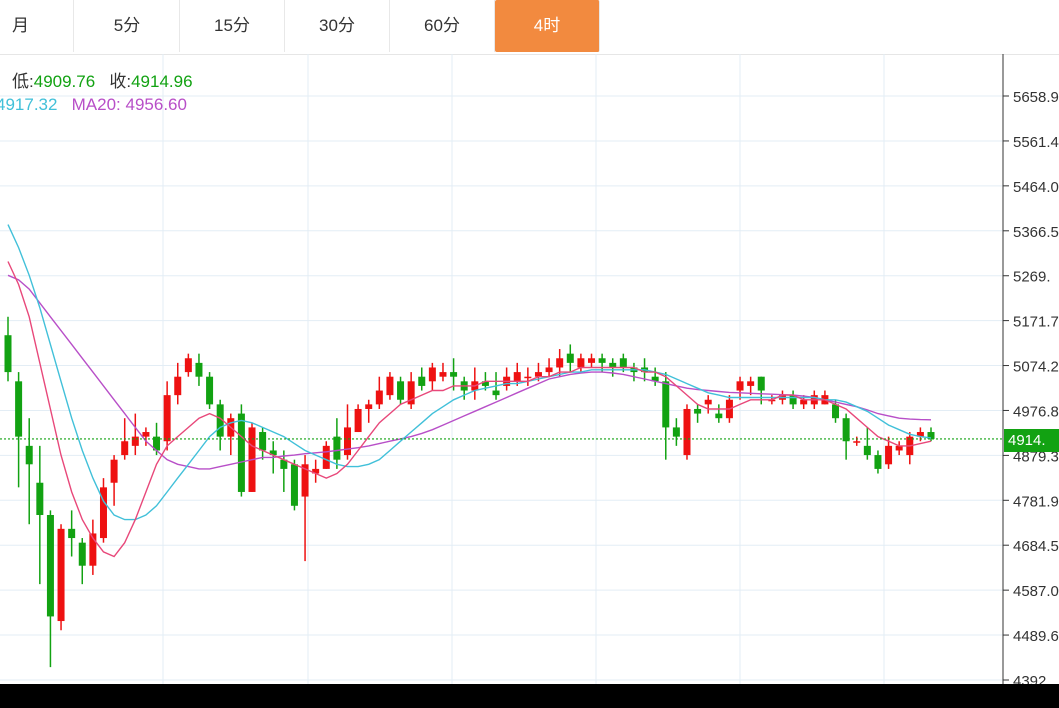 The image size is (1059, 708). I want to click on ma-info-line: 4917.32 MA20: 4956.60, so click(93, 105).